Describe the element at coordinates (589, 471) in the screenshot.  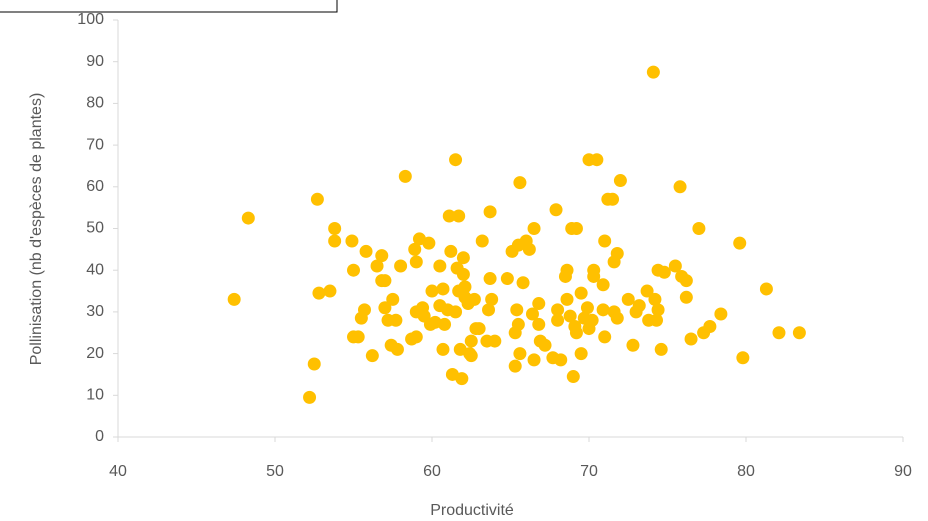
I see `x-tick-label: 70` at that location.